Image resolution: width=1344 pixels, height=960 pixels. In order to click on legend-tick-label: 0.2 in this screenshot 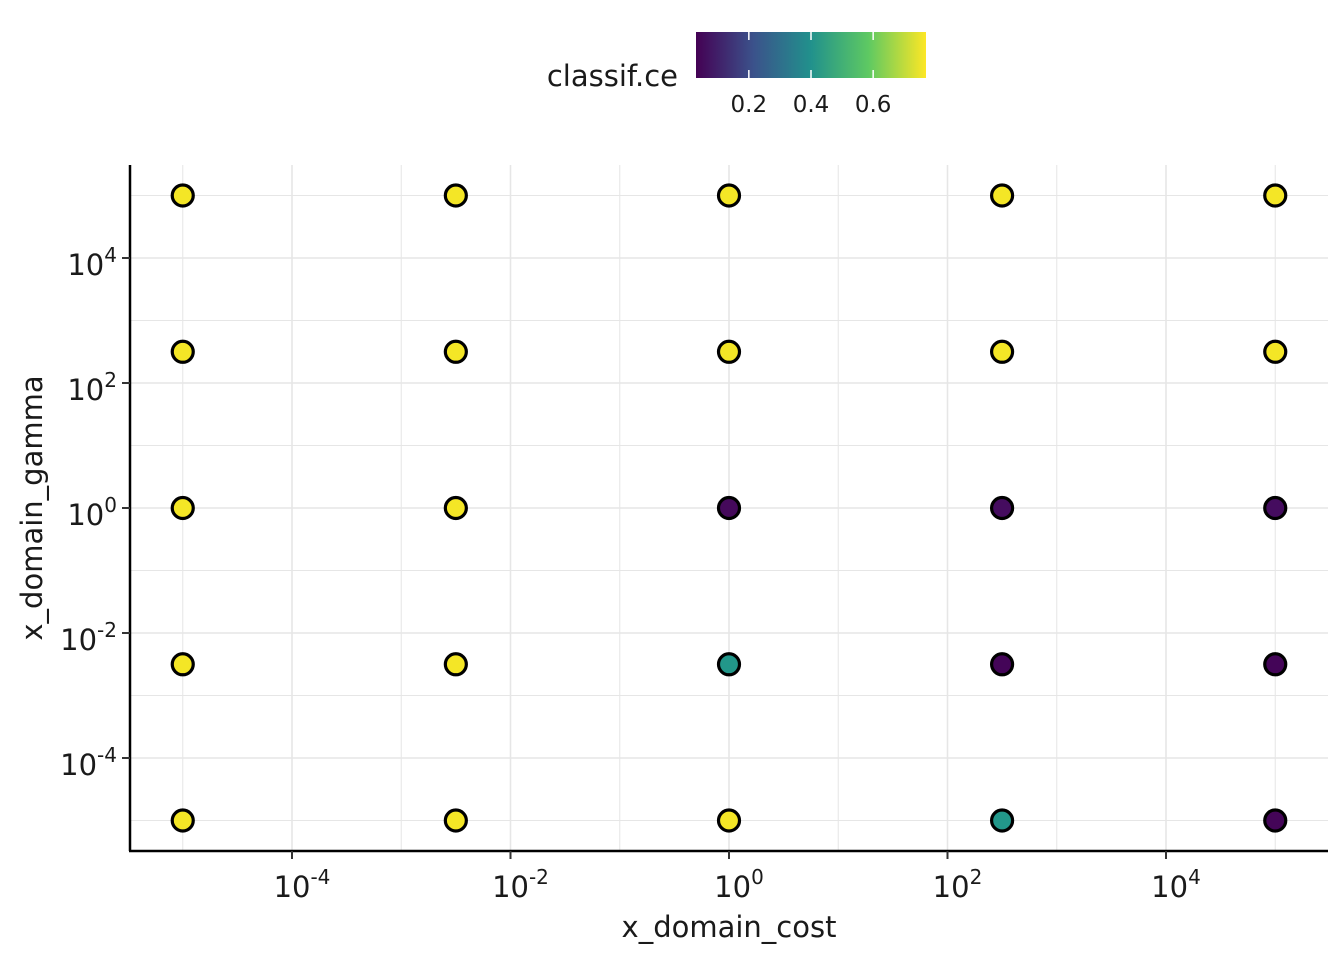, I will do `click(749, 105)`.